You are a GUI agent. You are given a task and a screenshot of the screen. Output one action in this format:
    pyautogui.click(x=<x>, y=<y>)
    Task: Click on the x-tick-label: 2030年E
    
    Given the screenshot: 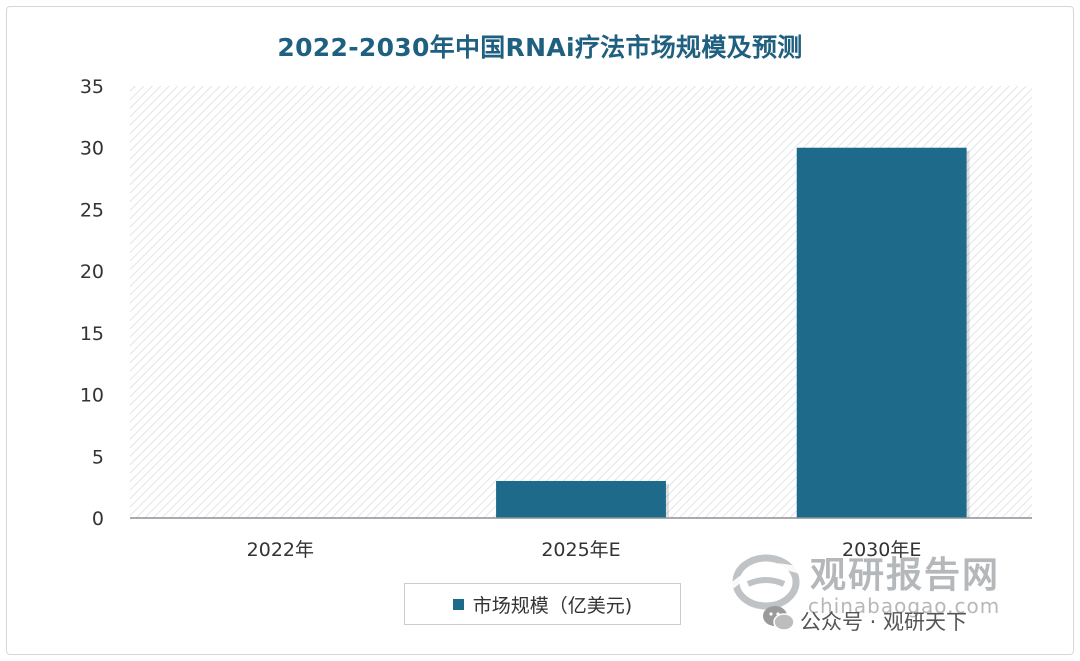 What is the action you would take?
    pyautogui.click(x=881, y=550)
    